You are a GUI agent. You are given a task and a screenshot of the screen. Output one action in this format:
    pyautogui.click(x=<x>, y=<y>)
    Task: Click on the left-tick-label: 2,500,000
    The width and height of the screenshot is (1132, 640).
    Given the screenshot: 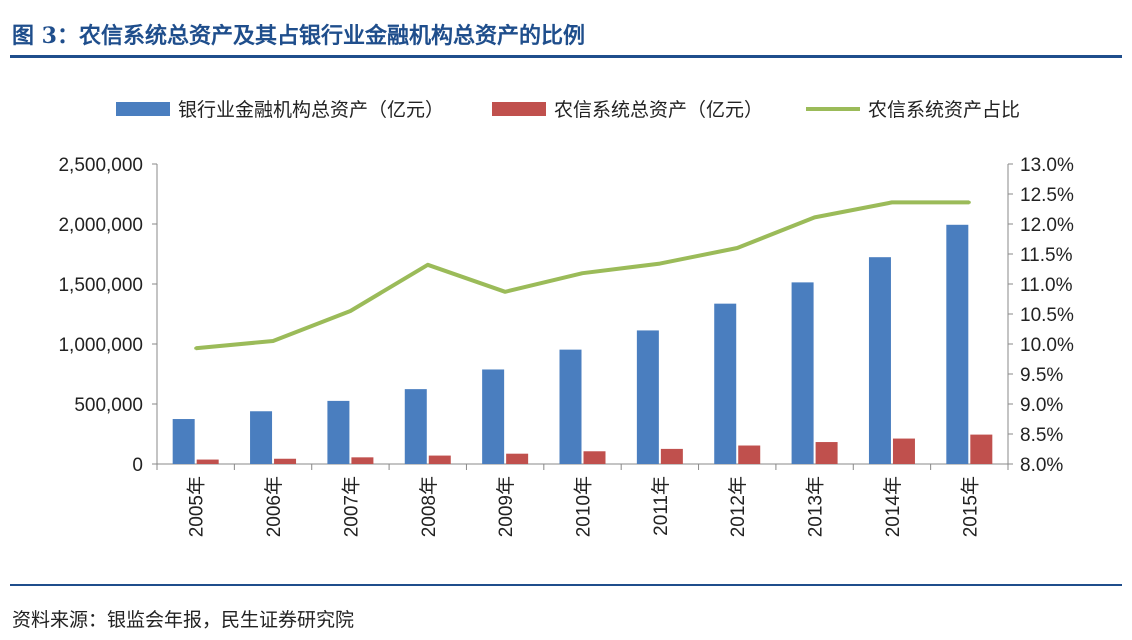 What is the action you would take?
    pyautogui.click(x=100, y=165)
    